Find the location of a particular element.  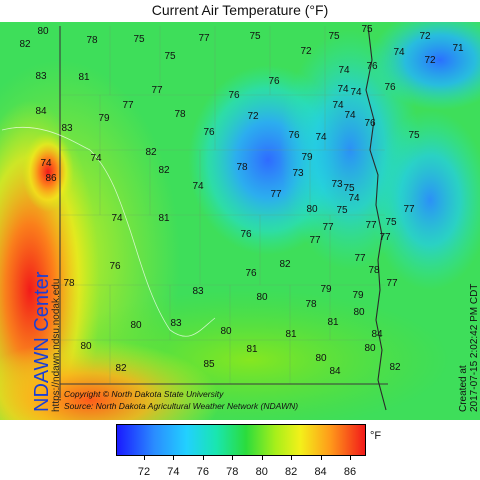

colorbar-unit: °F is located at coordinates (376, 436).